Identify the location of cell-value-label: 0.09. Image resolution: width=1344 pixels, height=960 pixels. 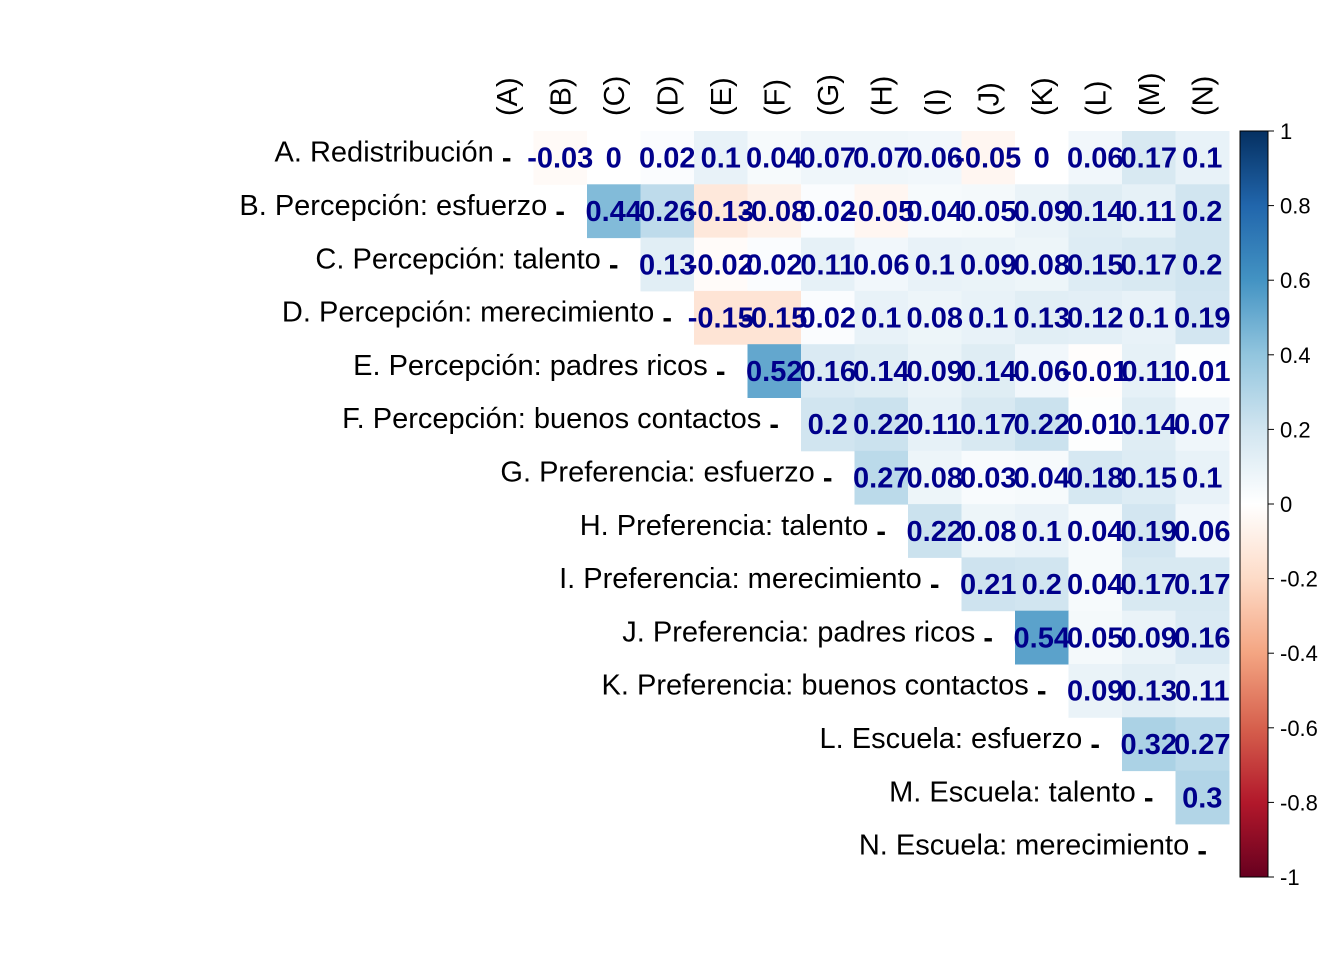
(935, 372).